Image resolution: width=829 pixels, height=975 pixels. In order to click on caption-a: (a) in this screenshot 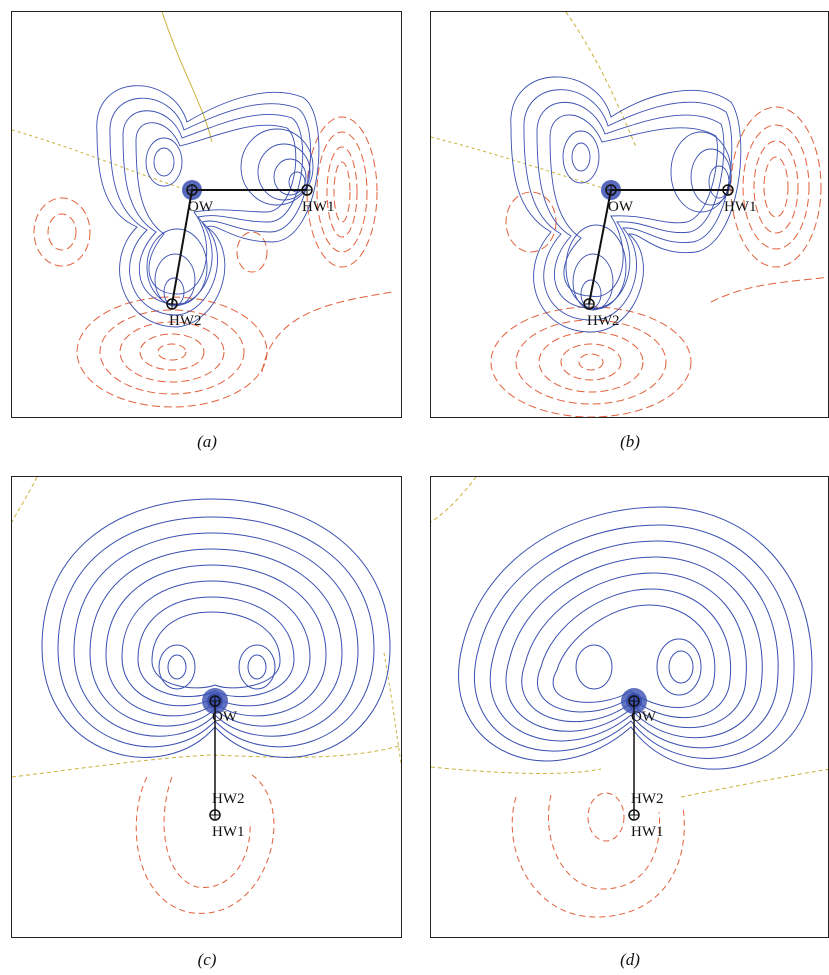, I will do `click(207, 441)`.